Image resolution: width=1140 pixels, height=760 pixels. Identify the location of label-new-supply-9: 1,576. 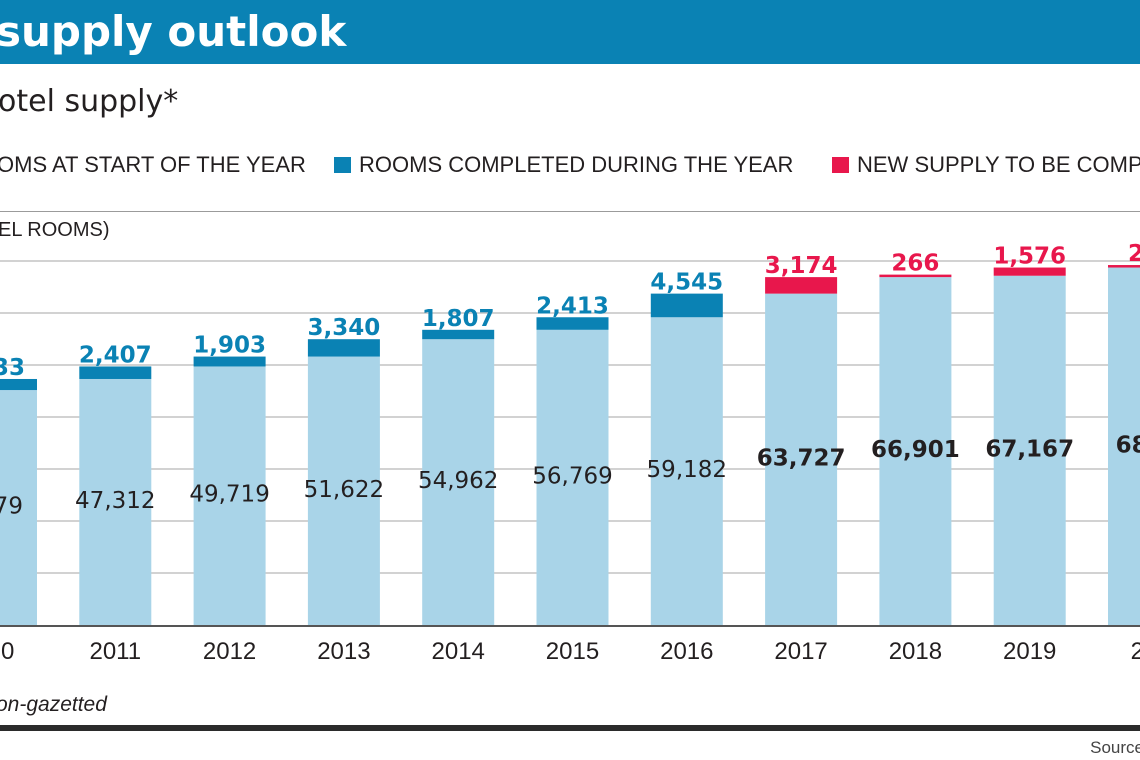
(1029, 257).